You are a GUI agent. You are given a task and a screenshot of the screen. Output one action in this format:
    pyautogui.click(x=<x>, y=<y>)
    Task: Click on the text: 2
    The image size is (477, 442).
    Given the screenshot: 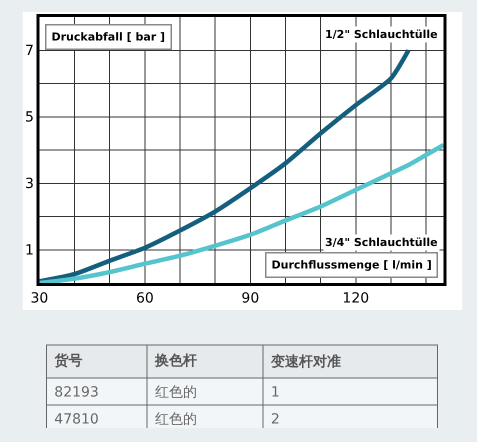 What is the action you would take?
    pyautogui.click(x=275, y=420)
    